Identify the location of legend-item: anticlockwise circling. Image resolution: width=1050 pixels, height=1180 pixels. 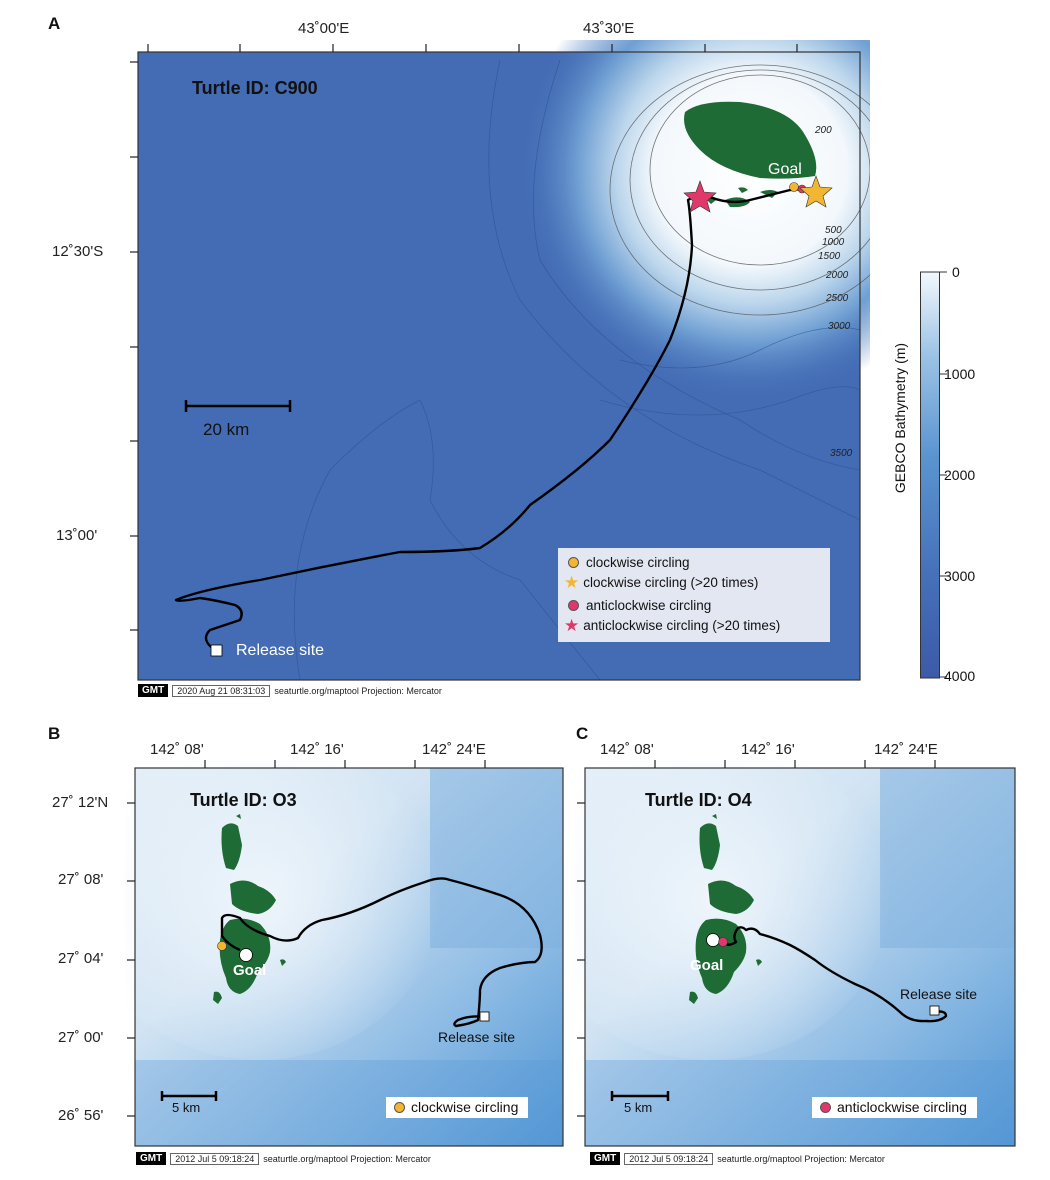
(639, 605).